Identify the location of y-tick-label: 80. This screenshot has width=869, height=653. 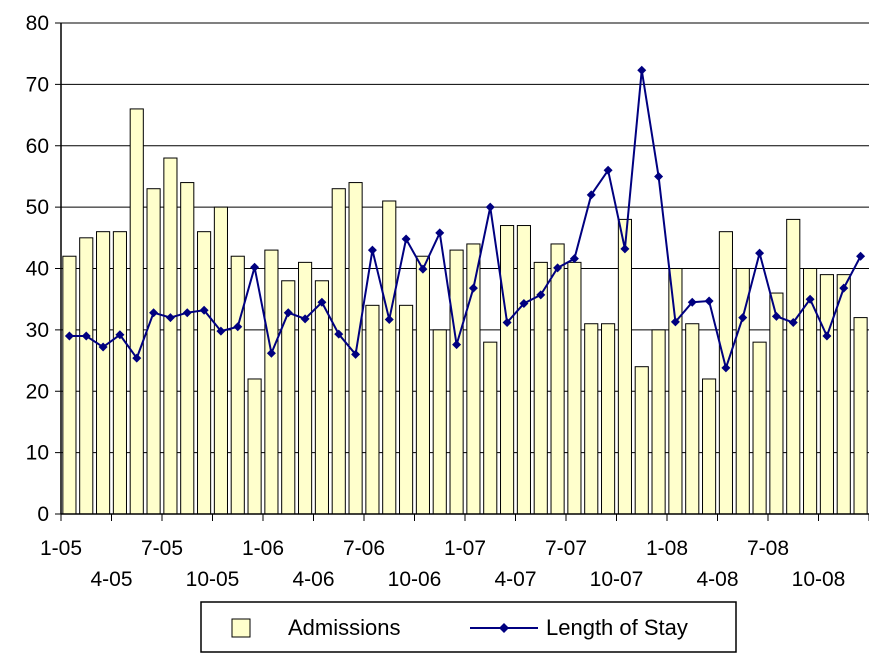
(37, 23).